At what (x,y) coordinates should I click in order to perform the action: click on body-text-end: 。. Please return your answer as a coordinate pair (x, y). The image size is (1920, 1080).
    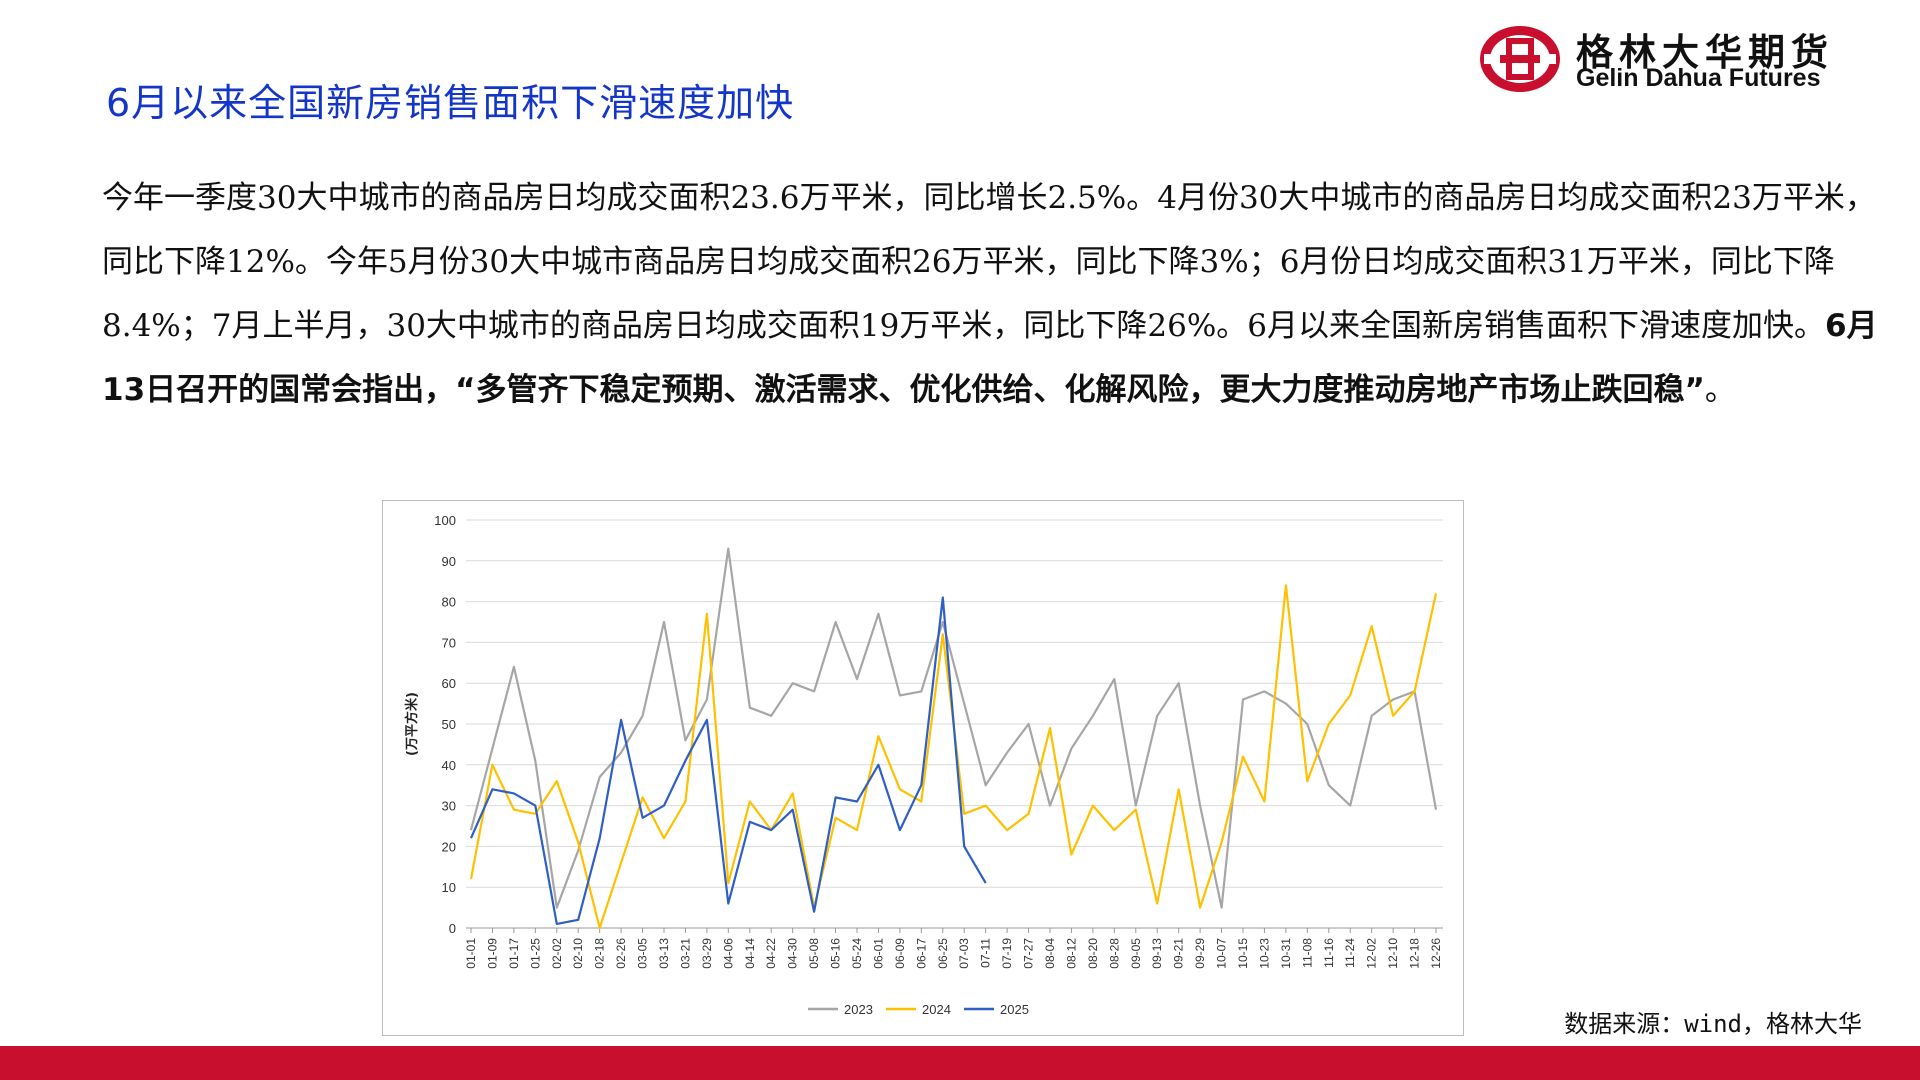
    Looking at the image, I should click on (1720, 390).